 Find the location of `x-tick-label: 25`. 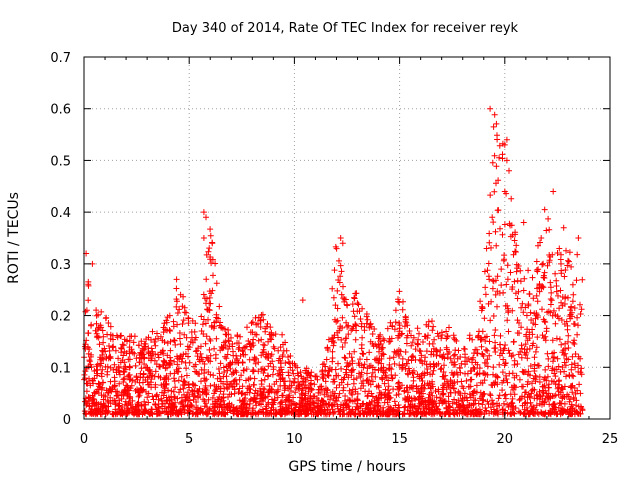

x-tick-label: 25 is located at coordinates (610, 439).